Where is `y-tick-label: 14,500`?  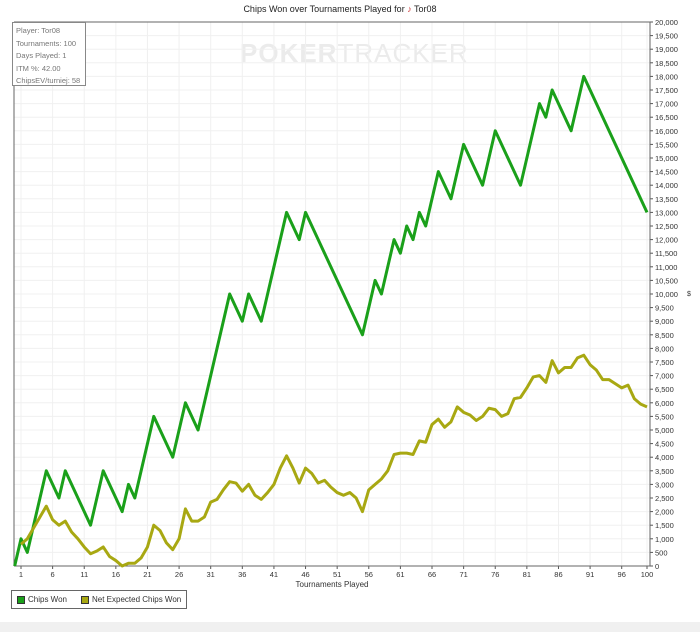 y-tick-label: 14,500 is located at coordinates (666, 172).